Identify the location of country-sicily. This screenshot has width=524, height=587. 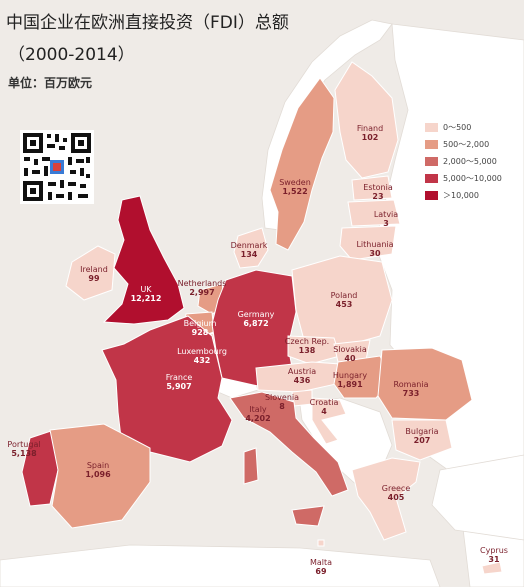
(308, 516).